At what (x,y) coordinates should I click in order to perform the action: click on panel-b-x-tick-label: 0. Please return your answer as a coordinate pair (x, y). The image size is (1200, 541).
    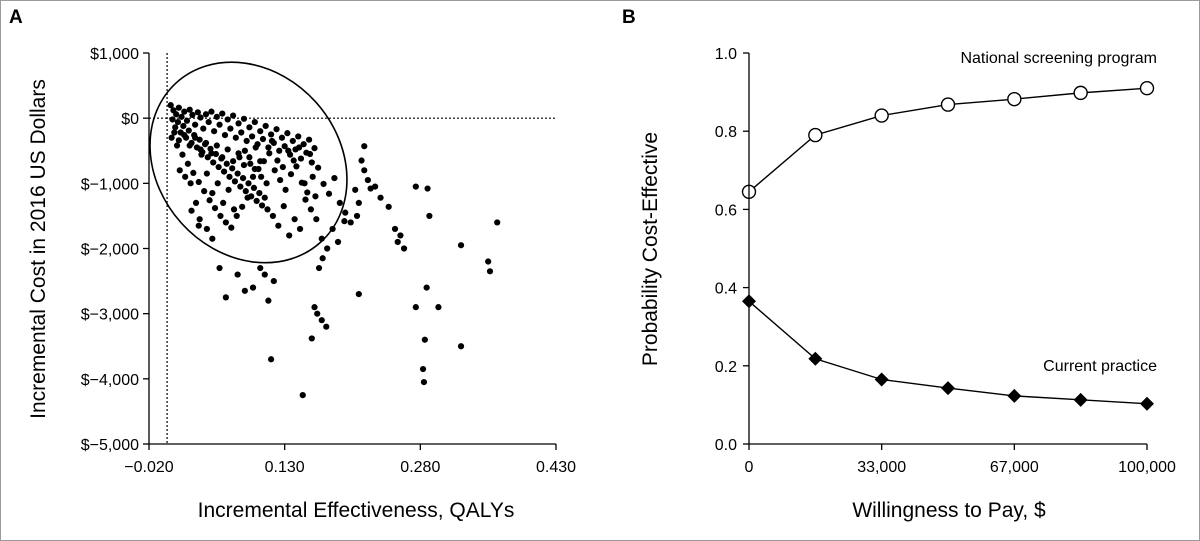
    Looking at the image, I should click on (749, 467).